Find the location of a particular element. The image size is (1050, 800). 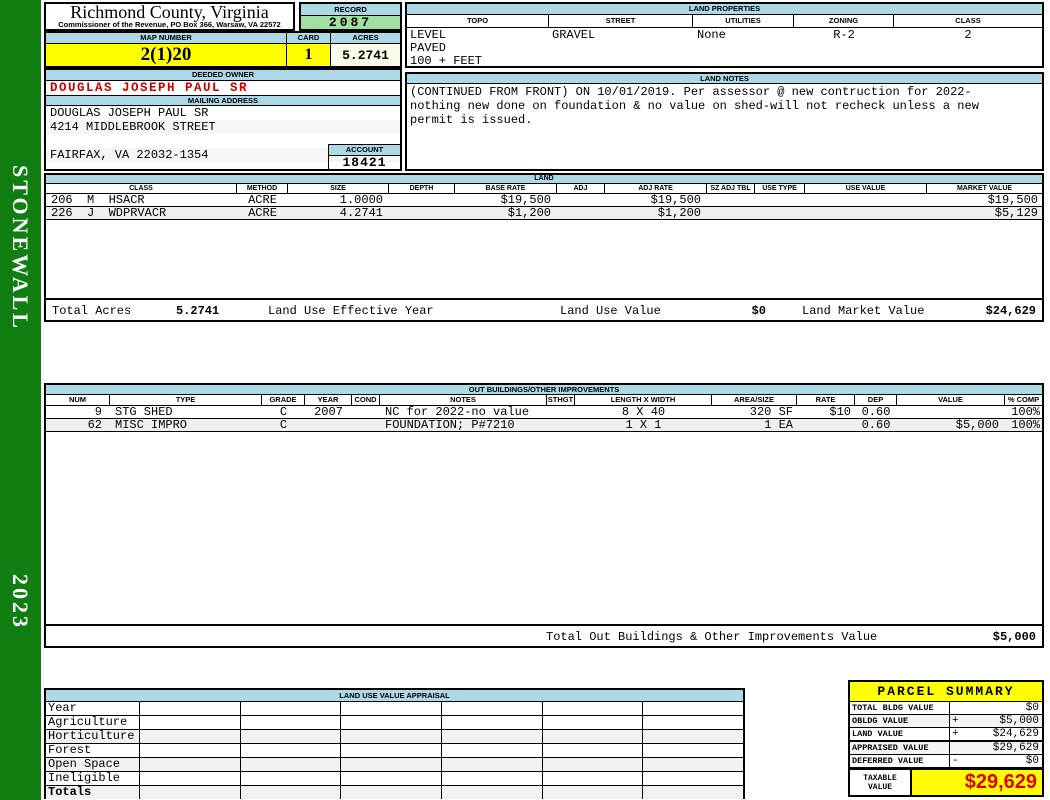

address-line: FAIRFAX, VA 22032-1354 is located at coordinates (223, 155).